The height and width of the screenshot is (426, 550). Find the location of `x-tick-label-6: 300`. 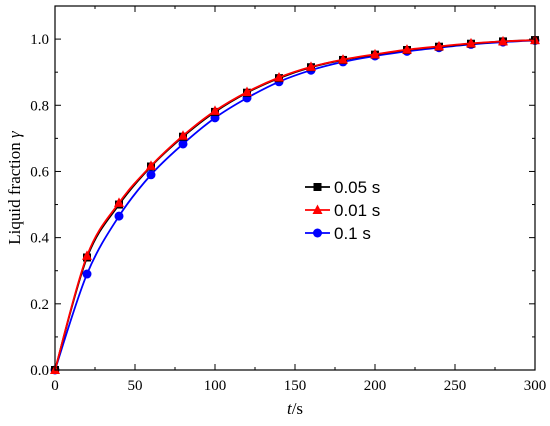

x-tick-label-6: 300 is located at coordinates (535, 386).